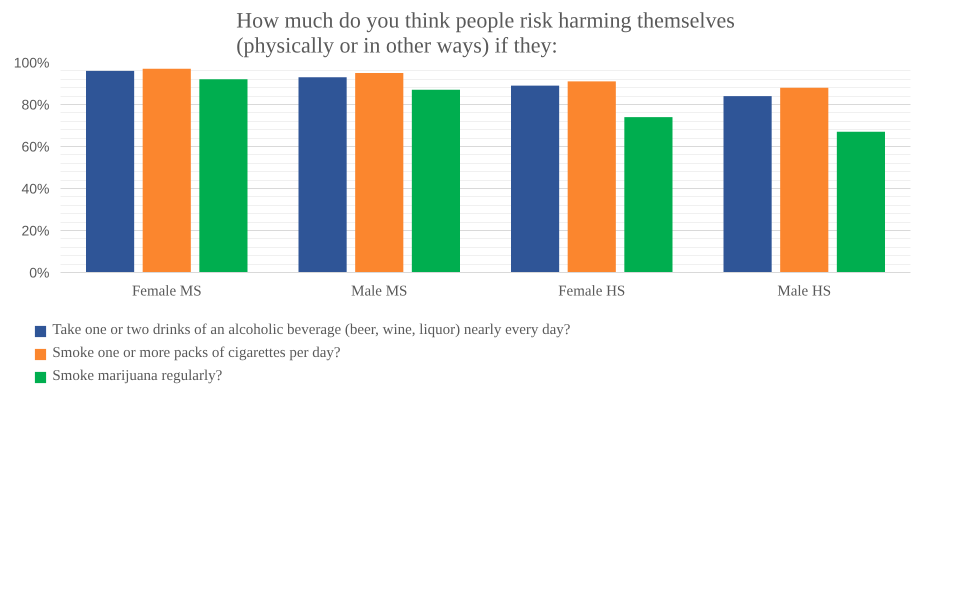  Describe the element at coordinates (196, 353) in the screenshot. I see `legend-label: Smoke one or more packs of cigarettes per day?` at that location.